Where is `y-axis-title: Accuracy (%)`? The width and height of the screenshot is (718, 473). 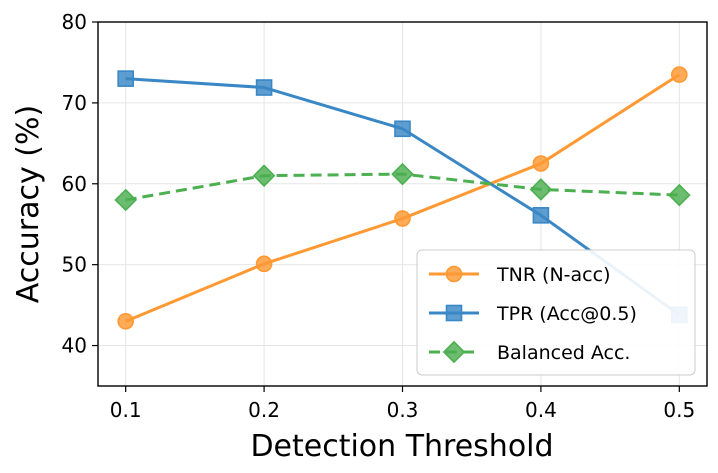
y-axis-title: Accuracy (%) is located at coordinates (28, 204).